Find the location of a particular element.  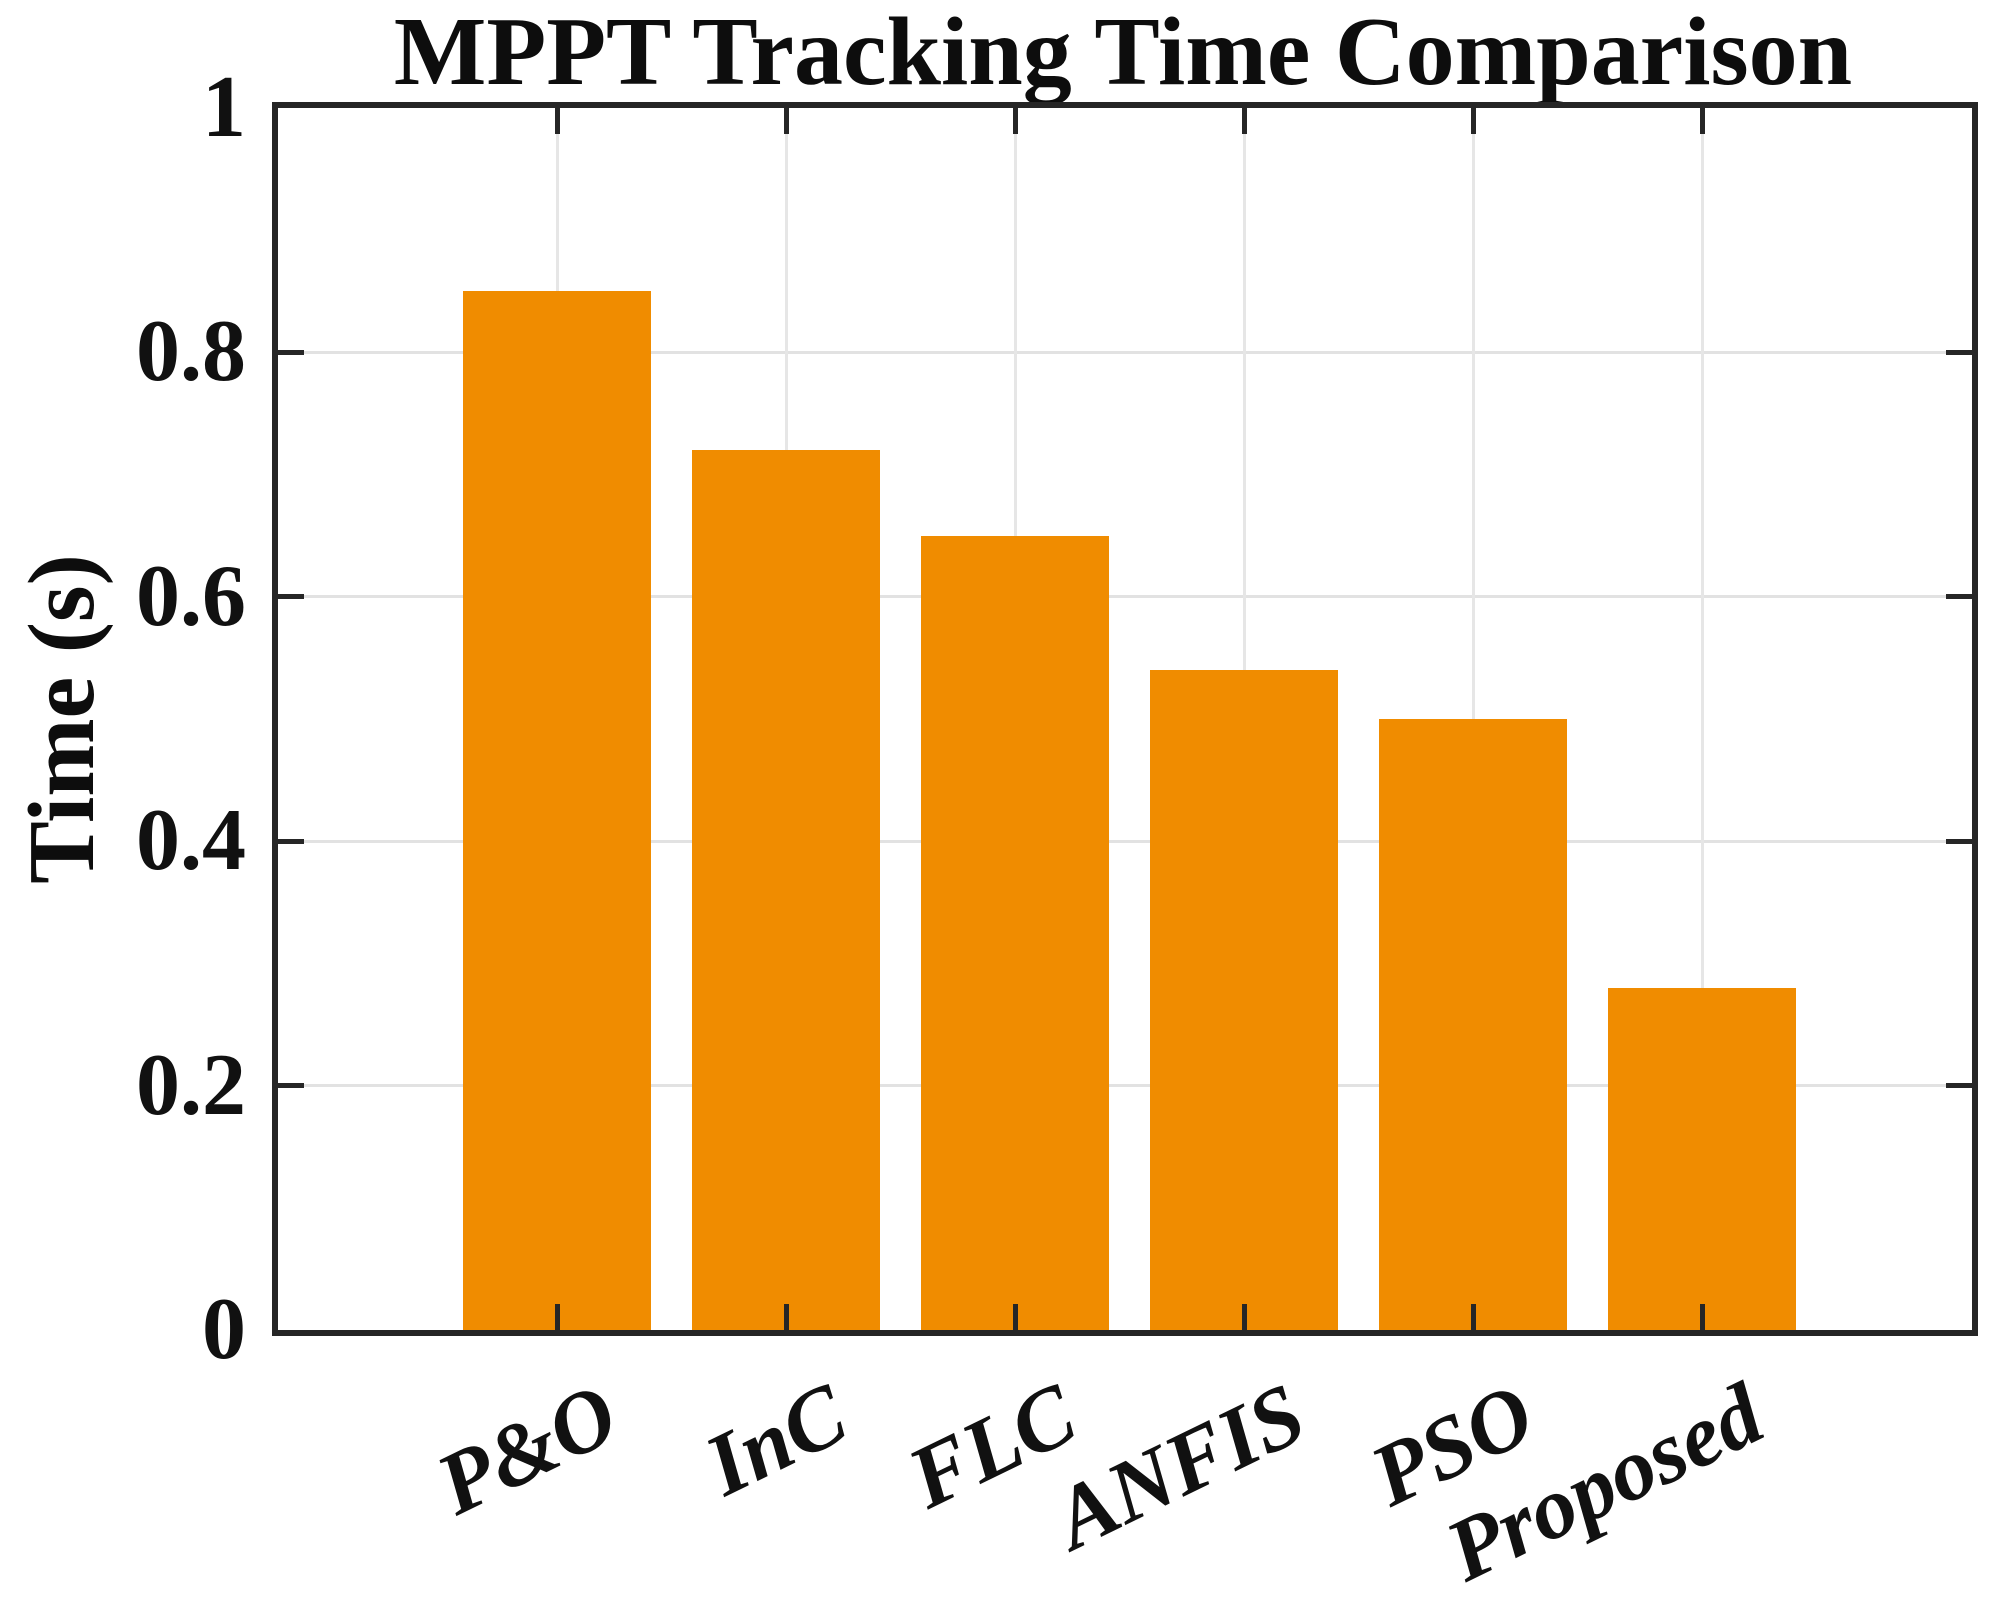

x-tick-label-inc: InC is located at coordinates (776, 1440).